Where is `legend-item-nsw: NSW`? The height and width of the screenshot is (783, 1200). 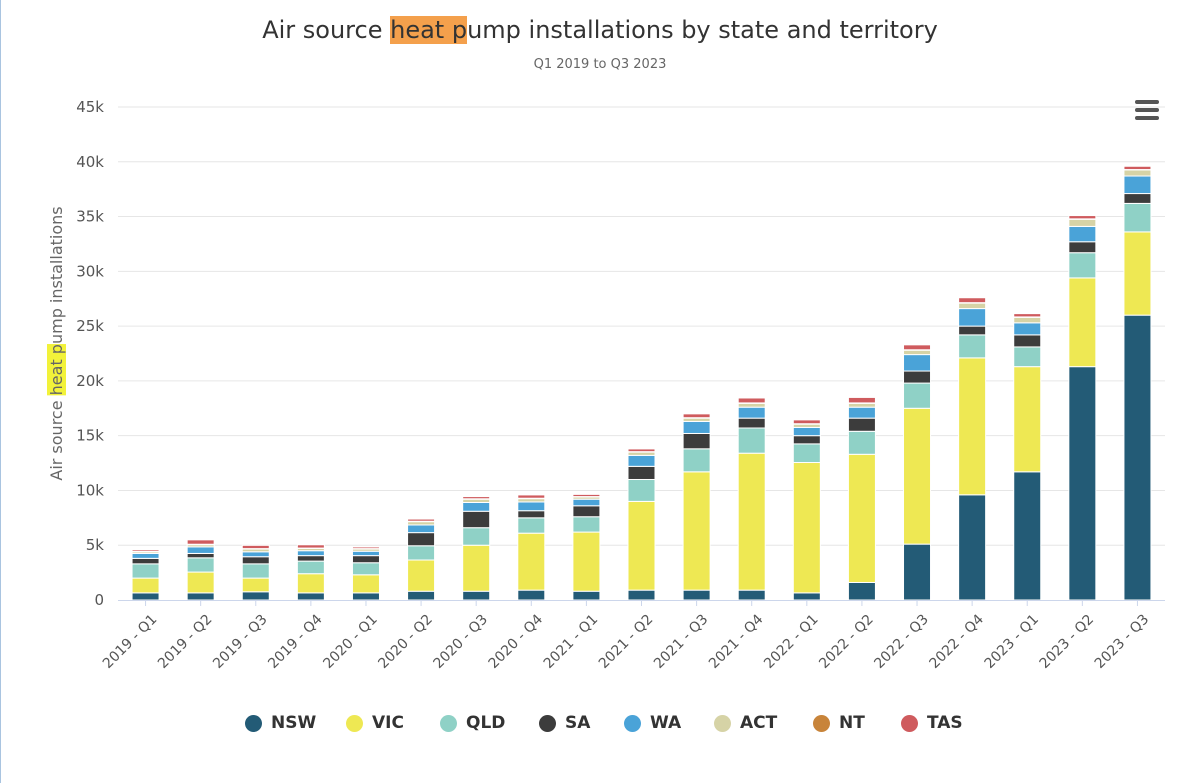 legend-item-nsw: NSW is located at coordinates (280, 723).